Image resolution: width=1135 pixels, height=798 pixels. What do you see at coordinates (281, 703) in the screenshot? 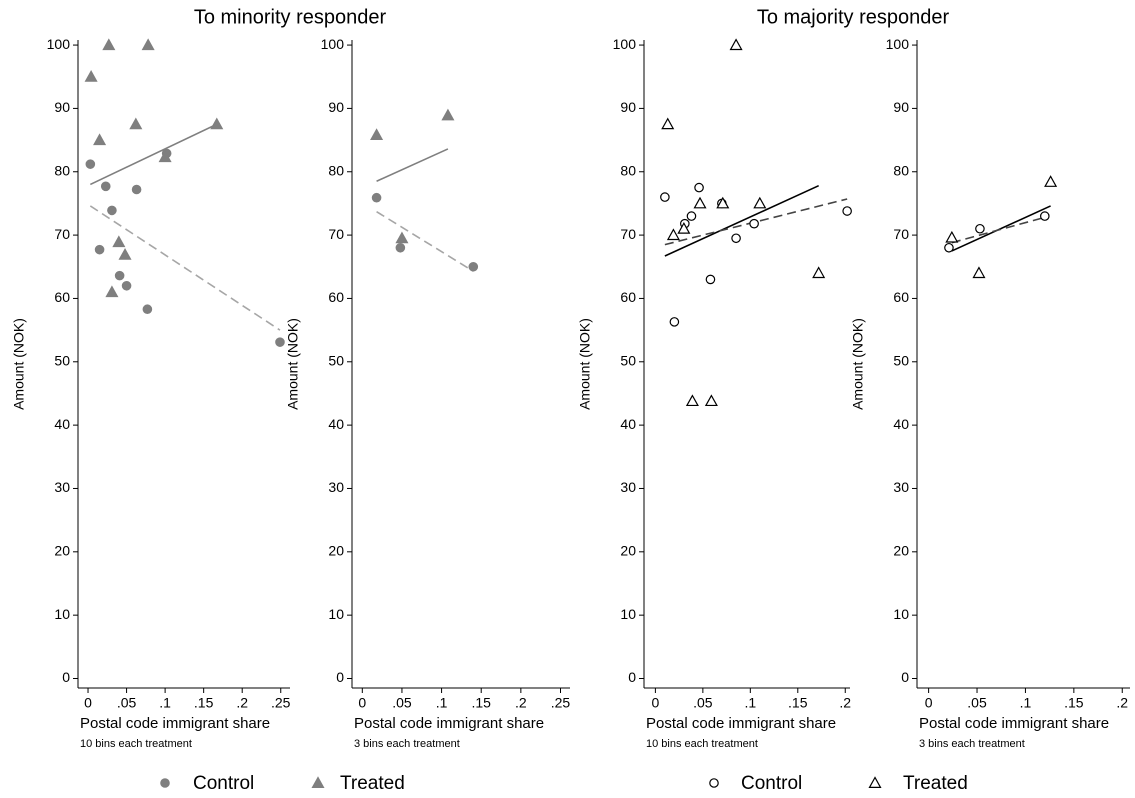
I see `x-tick-label: .25` at bounding box center [281, 703].